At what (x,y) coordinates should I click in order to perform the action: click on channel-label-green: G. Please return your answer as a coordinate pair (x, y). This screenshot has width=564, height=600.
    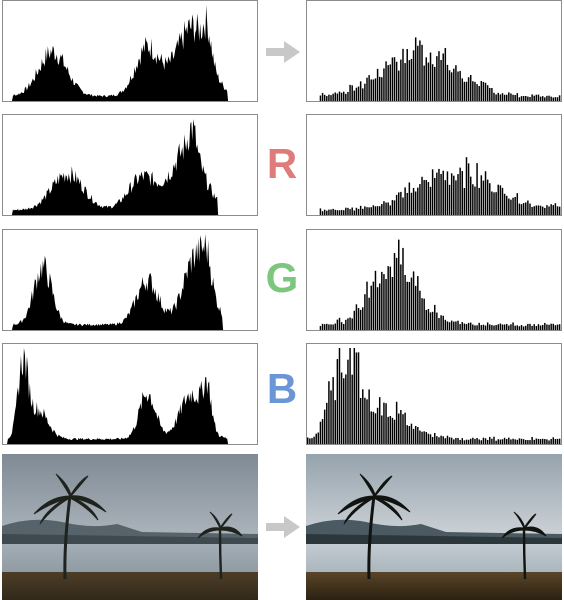
    Looking at the image, I should click on (282, 277).